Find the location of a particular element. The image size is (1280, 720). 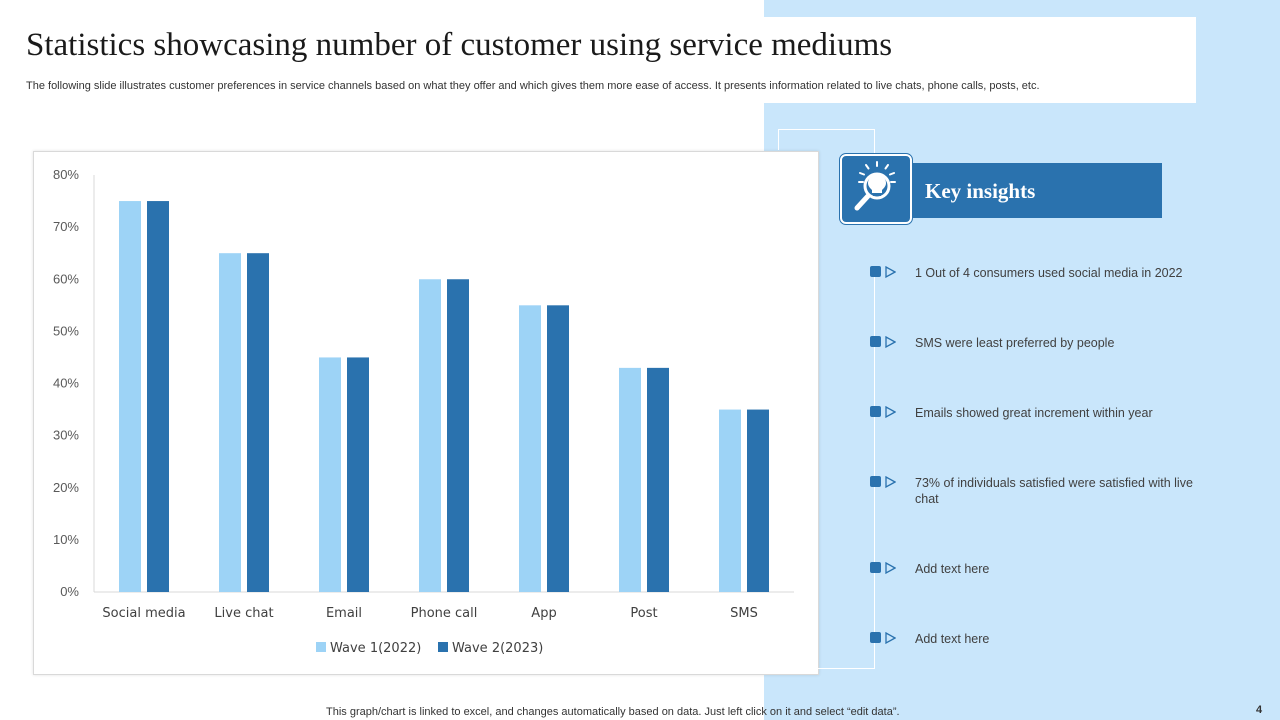

legend-label: Wave 1(2022) is located at coordinates (375, 648).